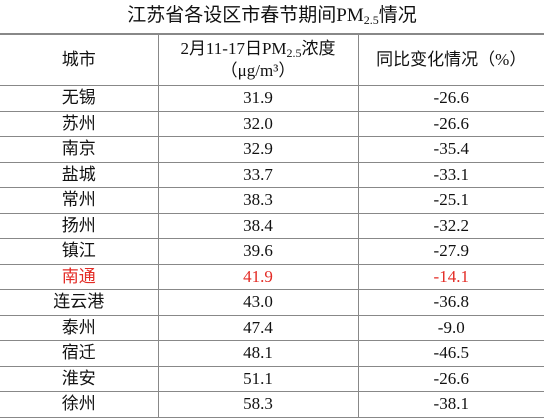 The image size is (544, 418). I want to click on table-cell: 41.9, so click(258, 276).